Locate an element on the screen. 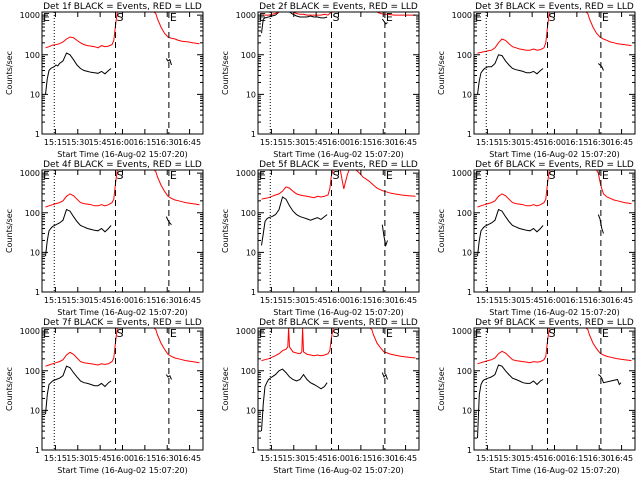 This screenshot has height=480, width=640. panel-title: Det 2f BLACK = Events, RED = LLD is located at coordinates (338, 7).